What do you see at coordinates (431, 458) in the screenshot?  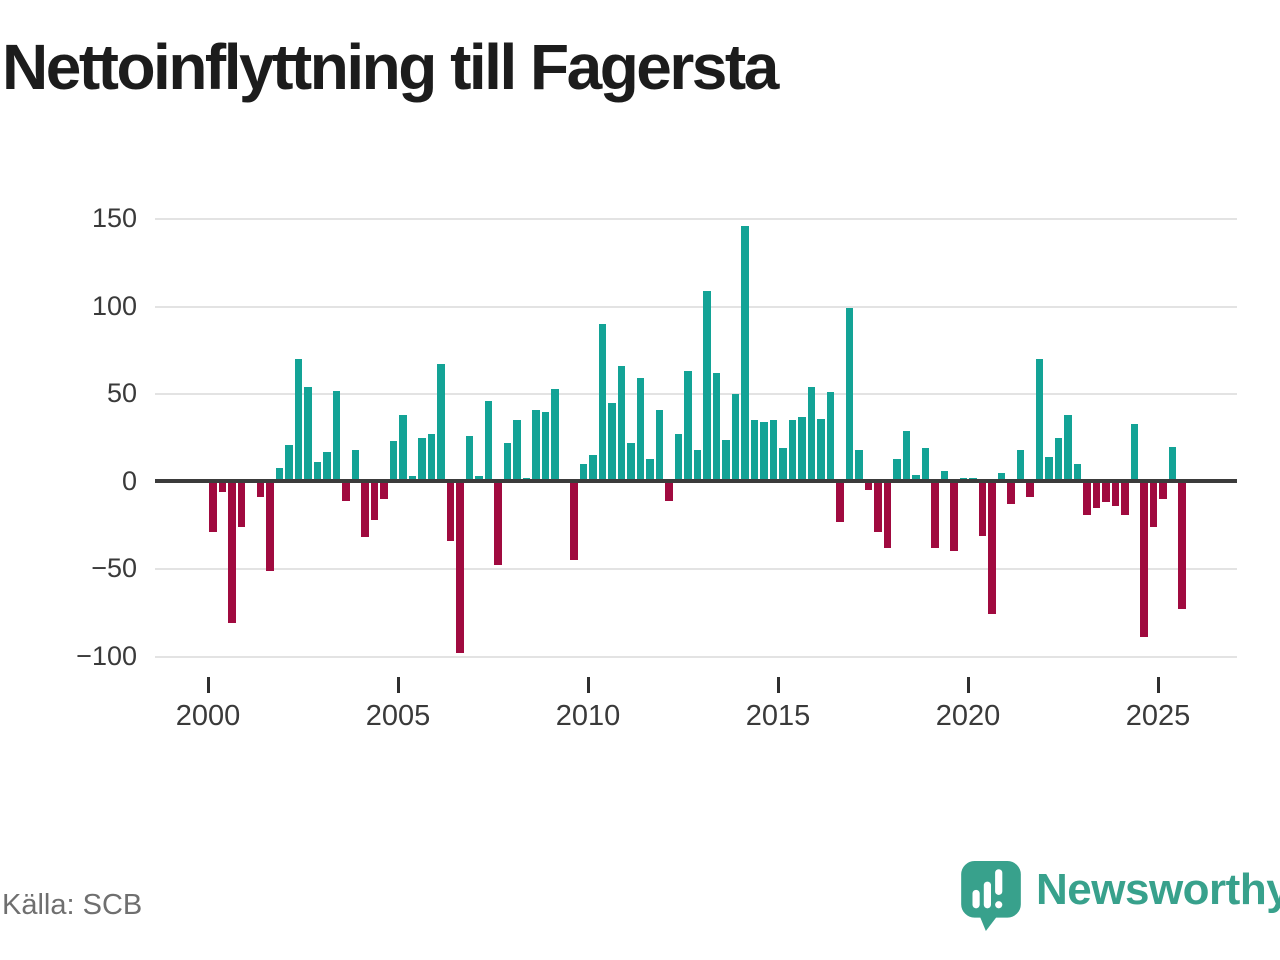 I see `bar-2005-q4` at bounding box center [431, 458].